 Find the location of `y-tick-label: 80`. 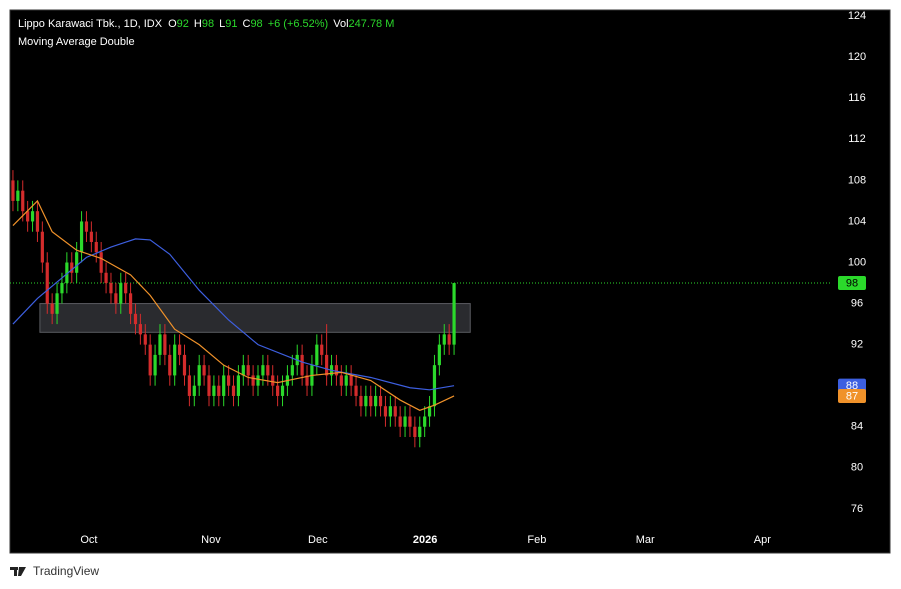

y-tick-label: 80 is located at coordinates (857, 468).